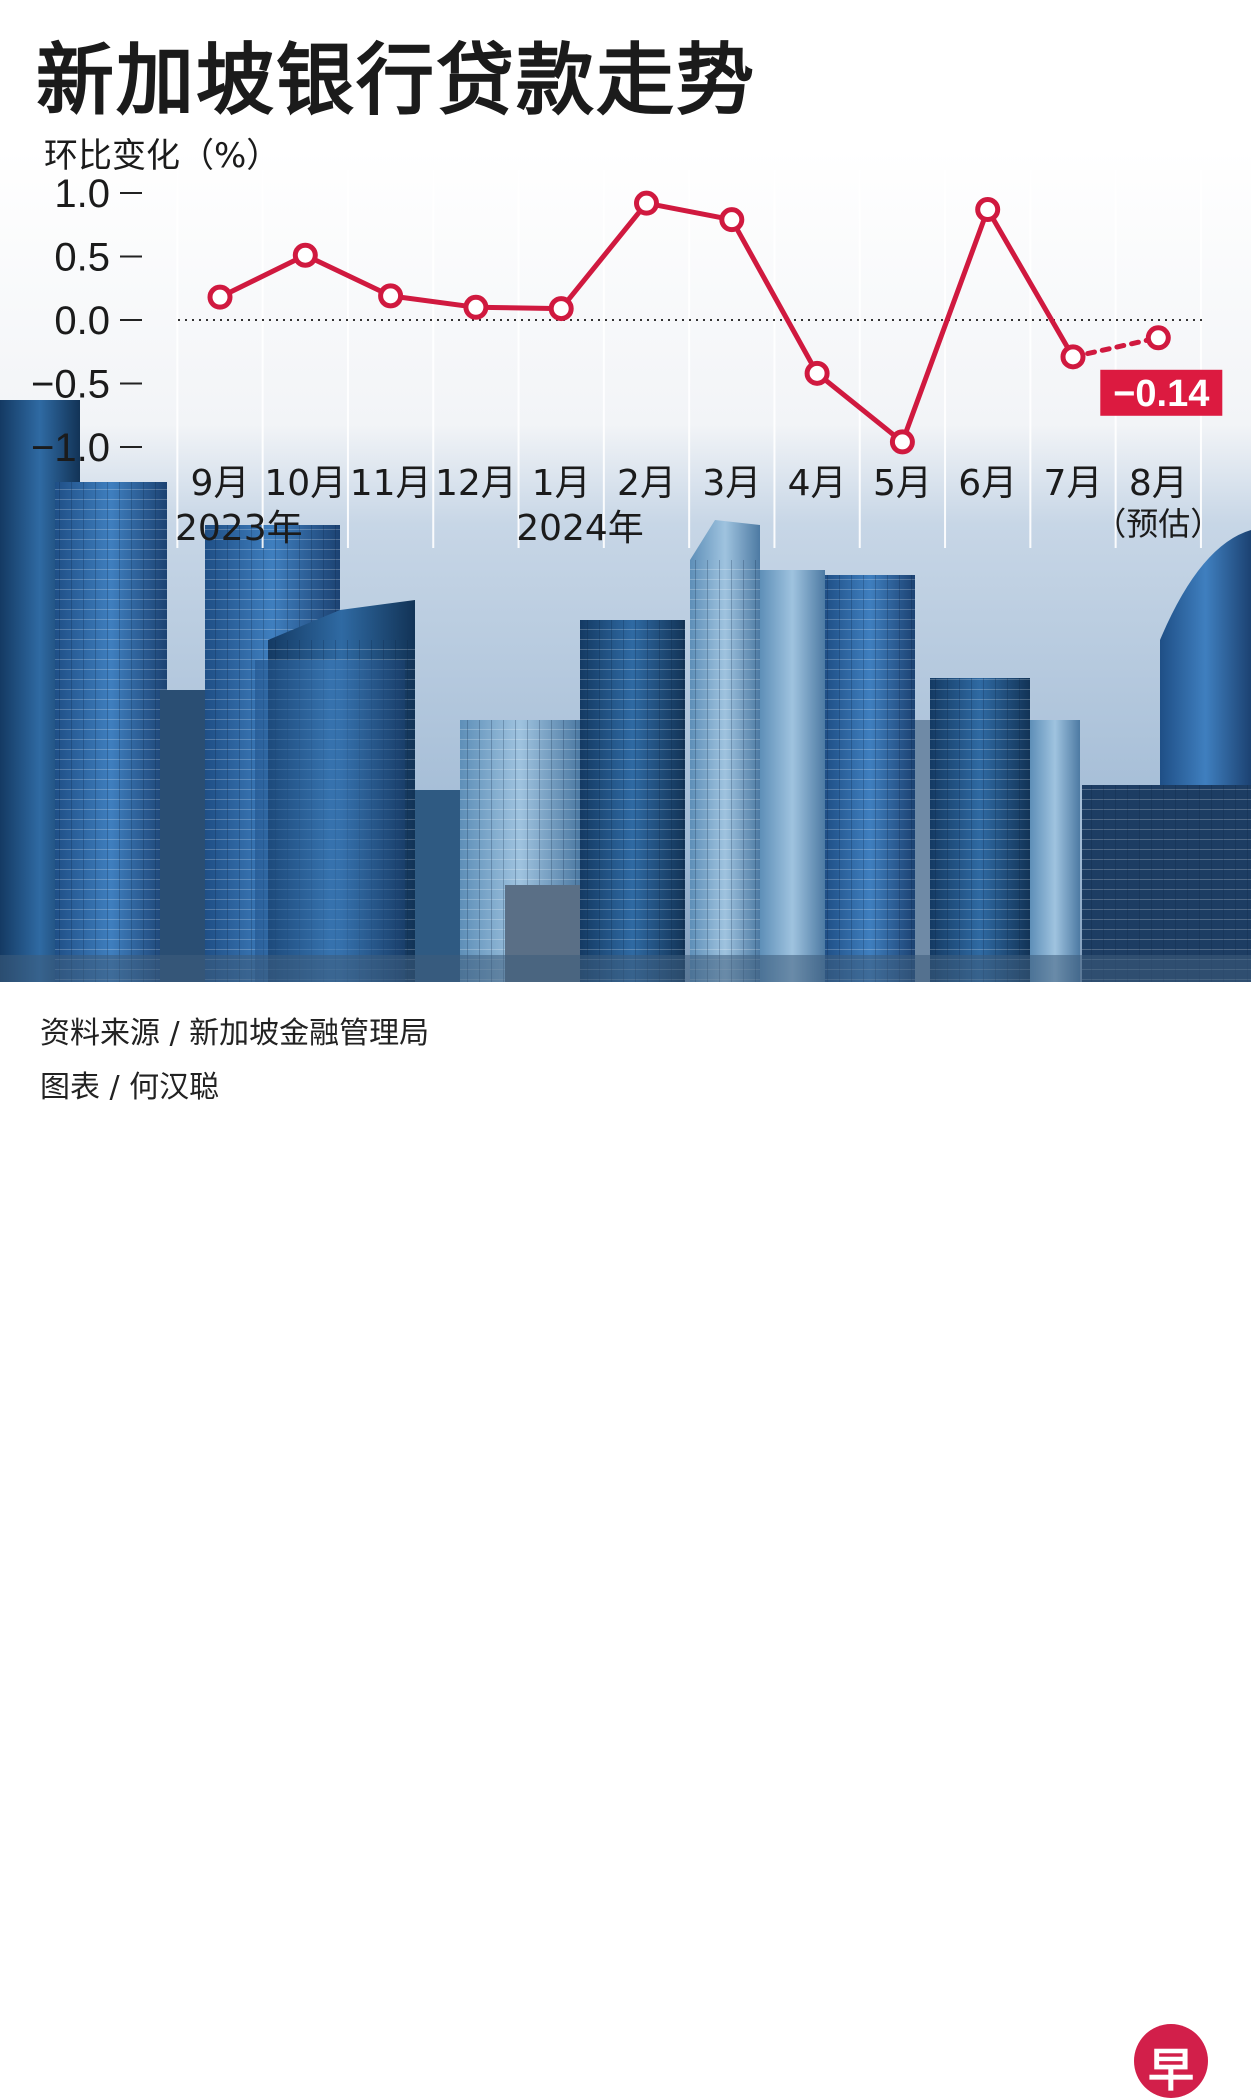 This screenshot has width=1251, height=2100. What do you see at coordinates (305, 483) in the screenshot?
I see `x-tick-label: 10月` at bounding box center [305, 483].